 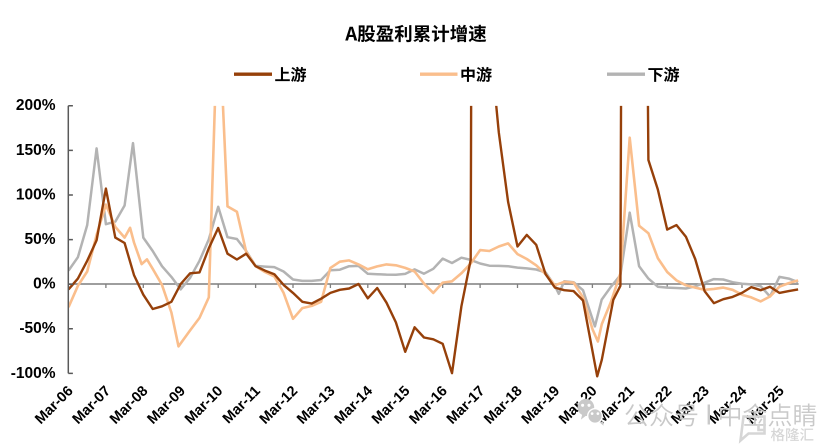 What do you see at coordinates (37, 328) in the screenshot?
I see `svg-text: -50%` at bounding box center [37, 328].